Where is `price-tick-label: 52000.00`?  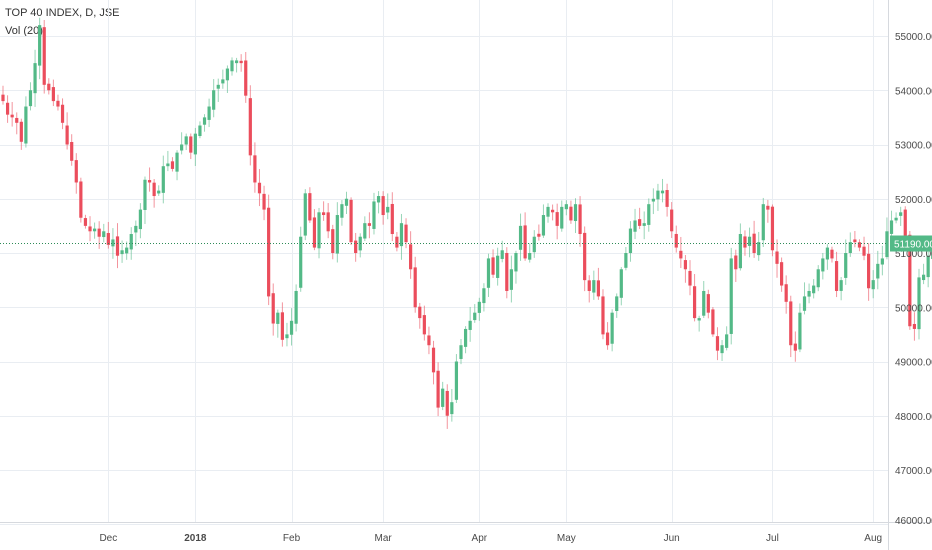 price-tick-label: 52000.00 is located at coordinates (913, 200).